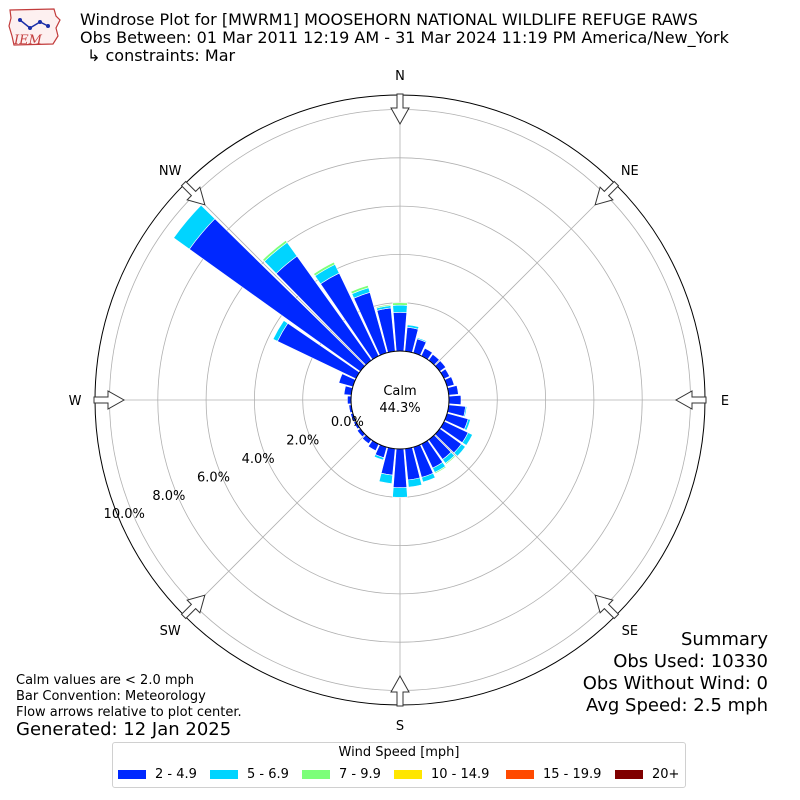 Image resolution: width=800 pixels, height=800 pixels. Describe the element at coordinates (124, 514) in the screenshot. I see `radial-tick-label: 10.0%` at that location.